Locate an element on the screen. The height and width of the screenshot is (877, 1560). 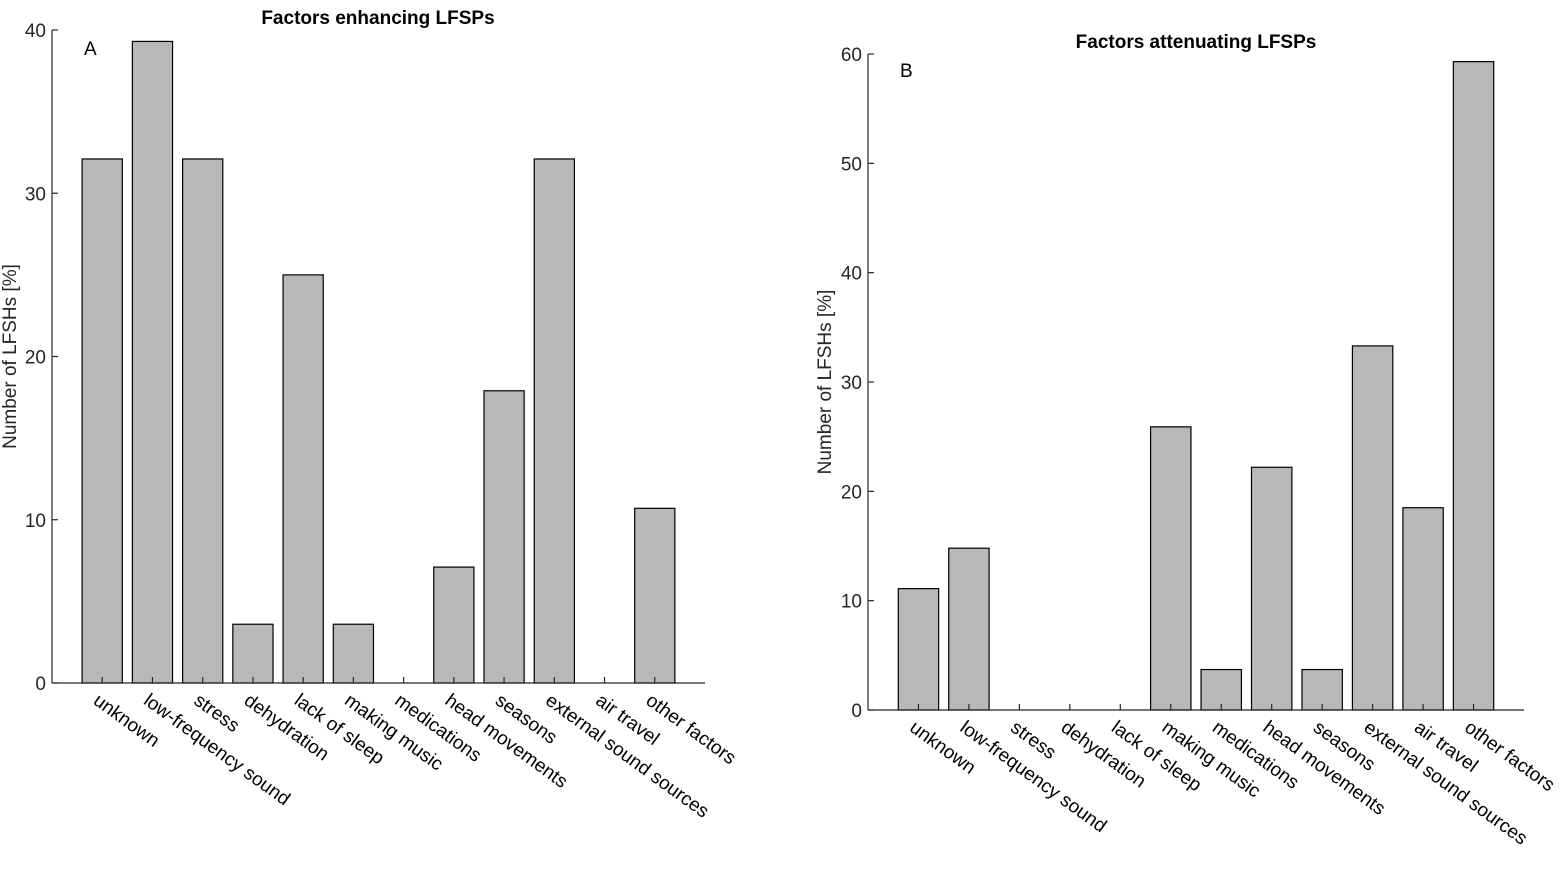
y-tick-label: 50 is located at coordinates (851, 164).